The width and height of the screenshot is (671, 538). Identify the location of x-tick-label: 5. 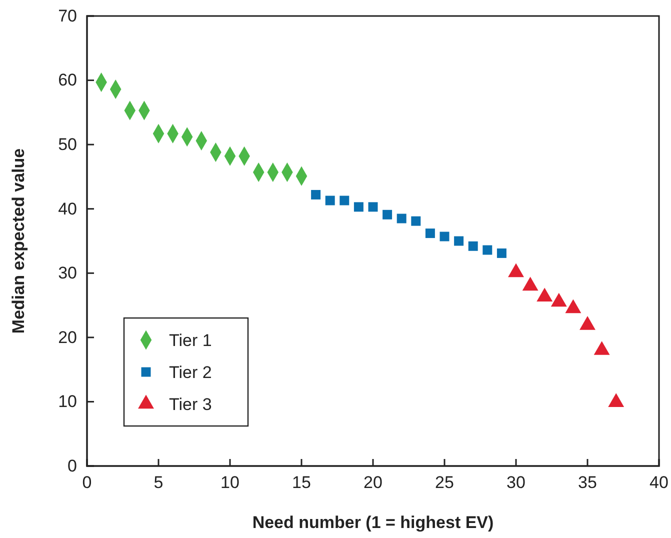
(159, 482).